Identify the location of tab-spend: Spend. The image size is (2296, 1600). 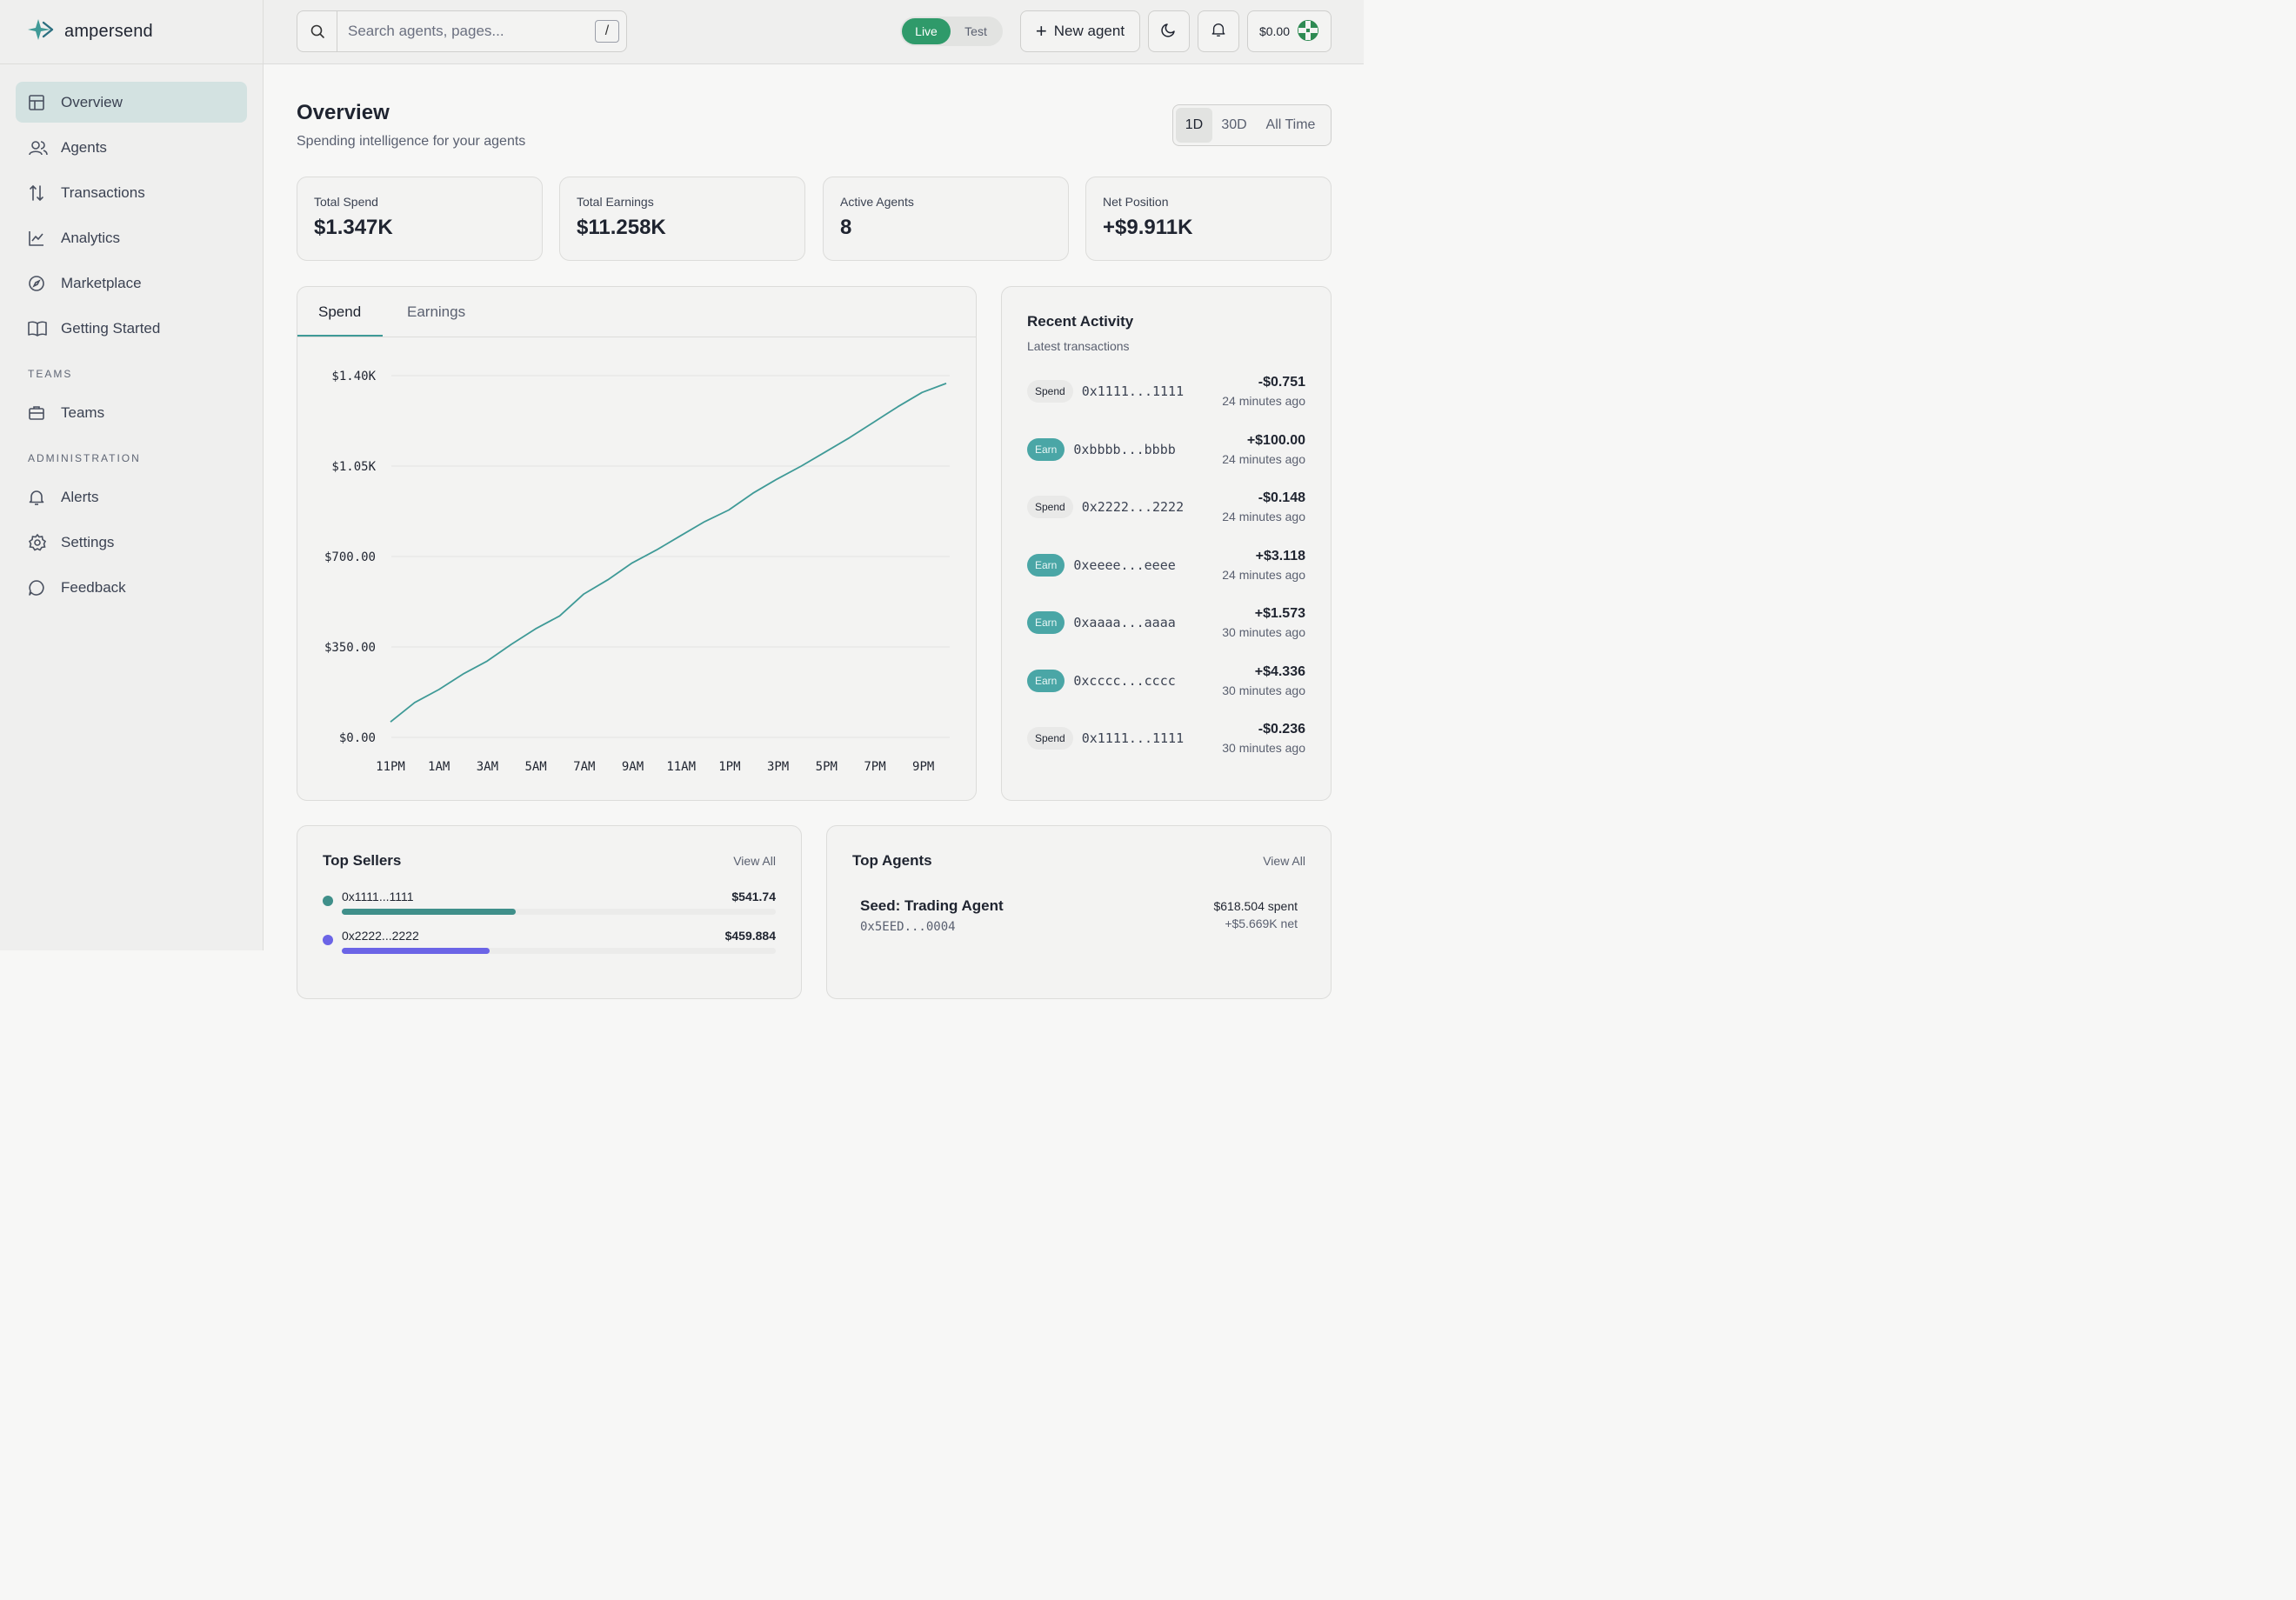
(340, 311).